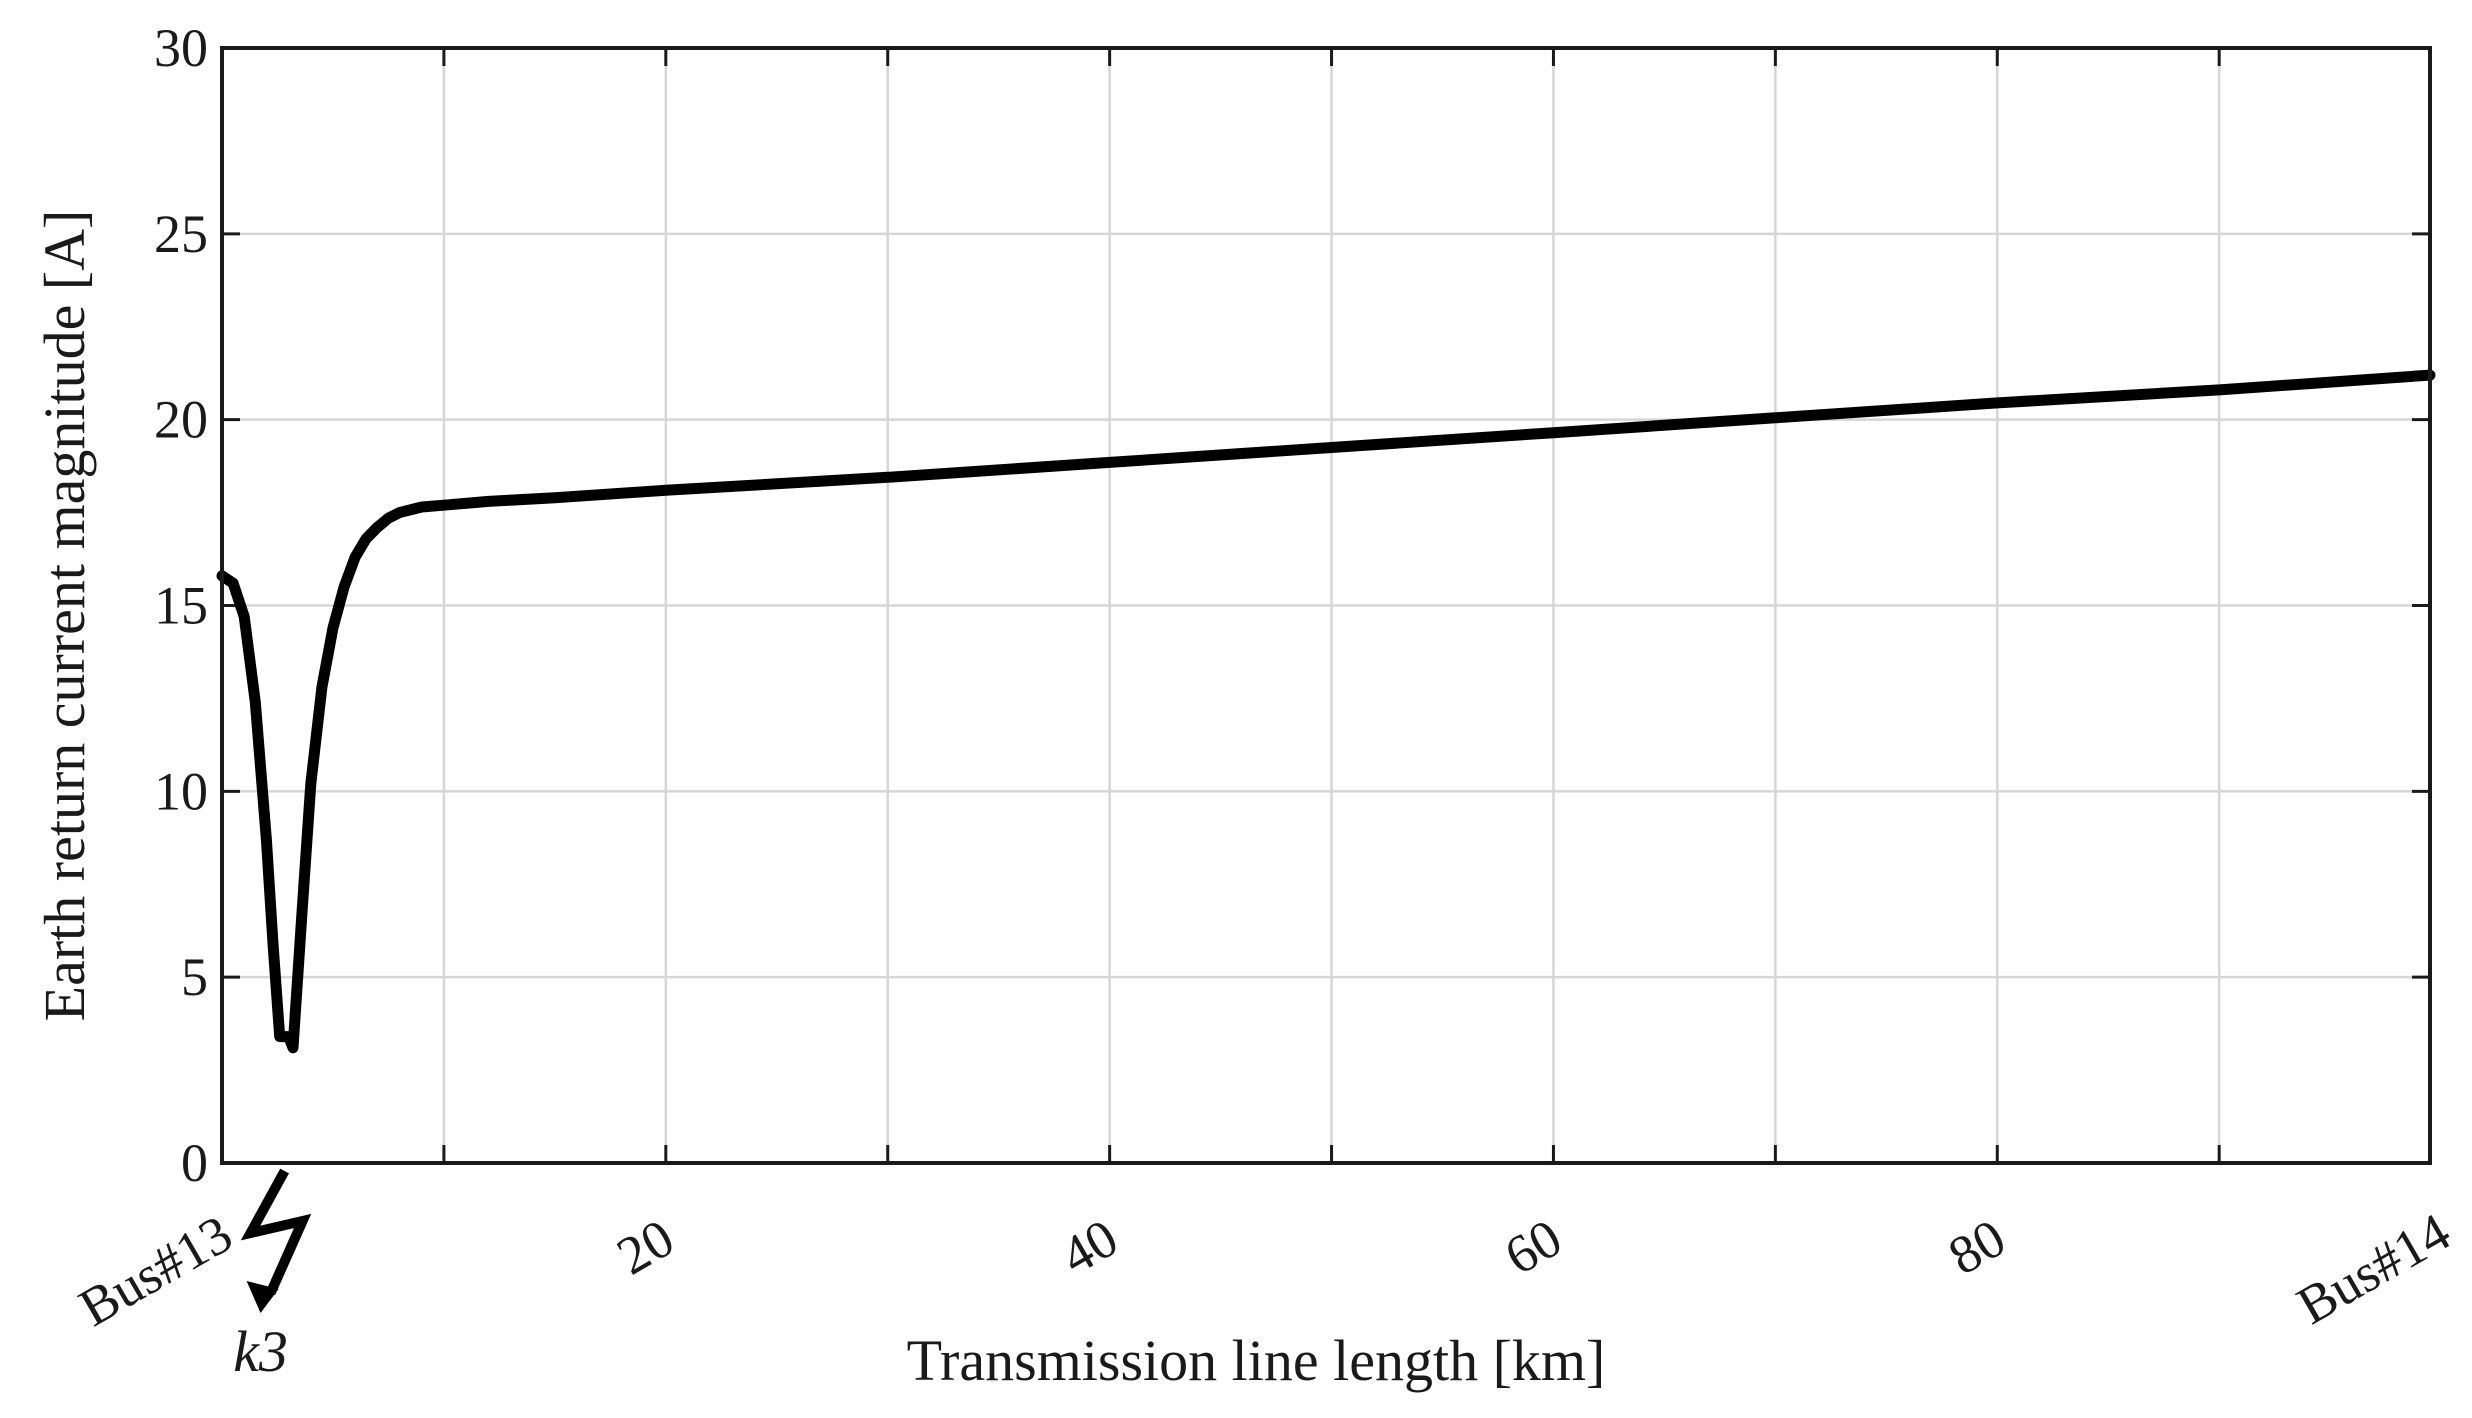 The width and height of the screenshot is (2472, 1418). Describe the element at coordinates (194, 1163) in the screenshot. I see `y-tick-label: 0` at that location.